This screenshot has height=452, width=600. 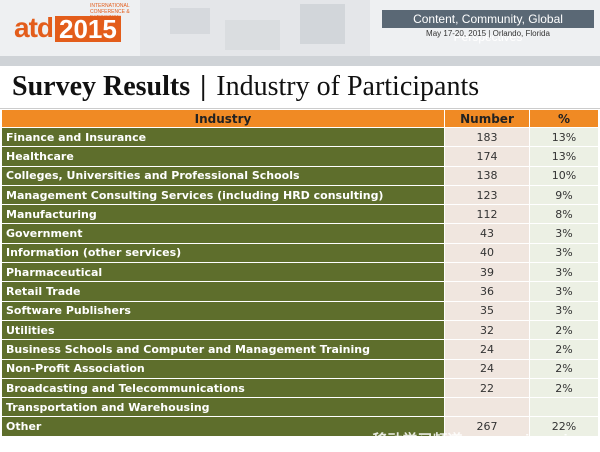 I want to click on table-row: Transportation and Warehousing, so click(x=300, y=407).